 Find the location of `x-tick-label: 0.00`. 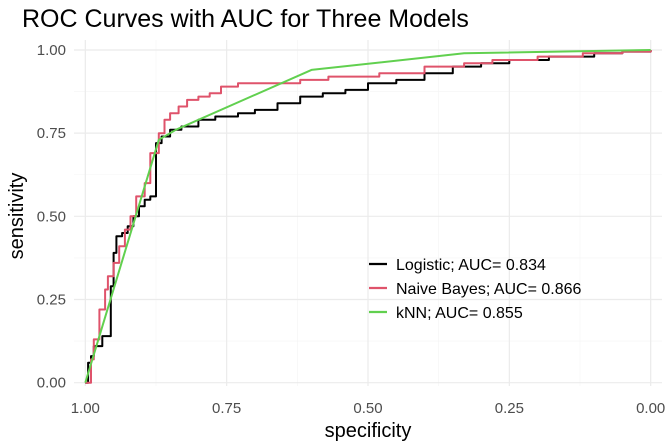

x-tick-label: 0.00 is located at coordinates (650, 408).